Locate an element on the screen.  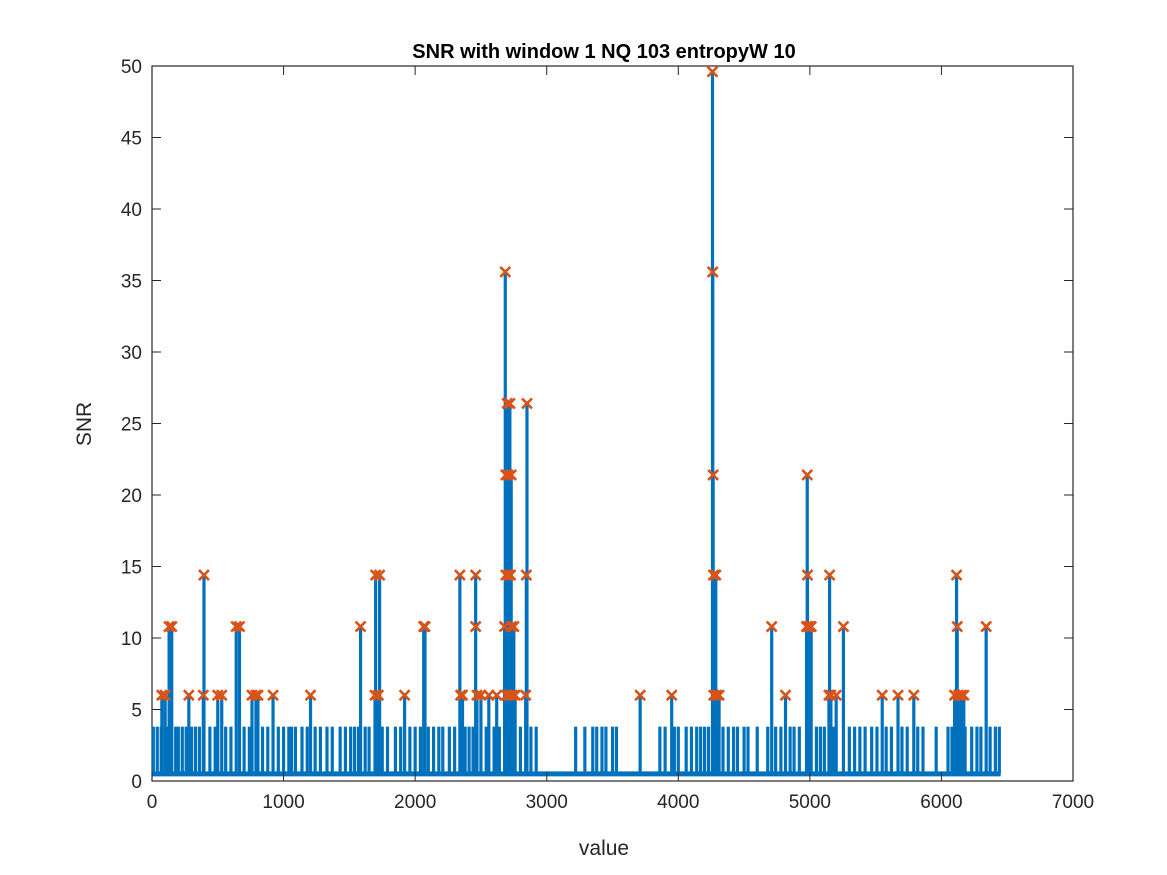
x-tick-label: 6000 is located at coordinates (941, 802).